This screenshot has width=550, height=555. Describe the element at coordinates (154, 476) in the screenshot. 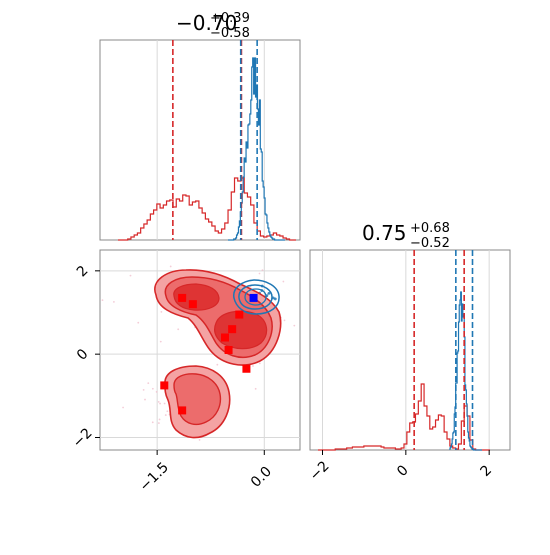

I see `joint-x-tick-label: −1.5` at that location.